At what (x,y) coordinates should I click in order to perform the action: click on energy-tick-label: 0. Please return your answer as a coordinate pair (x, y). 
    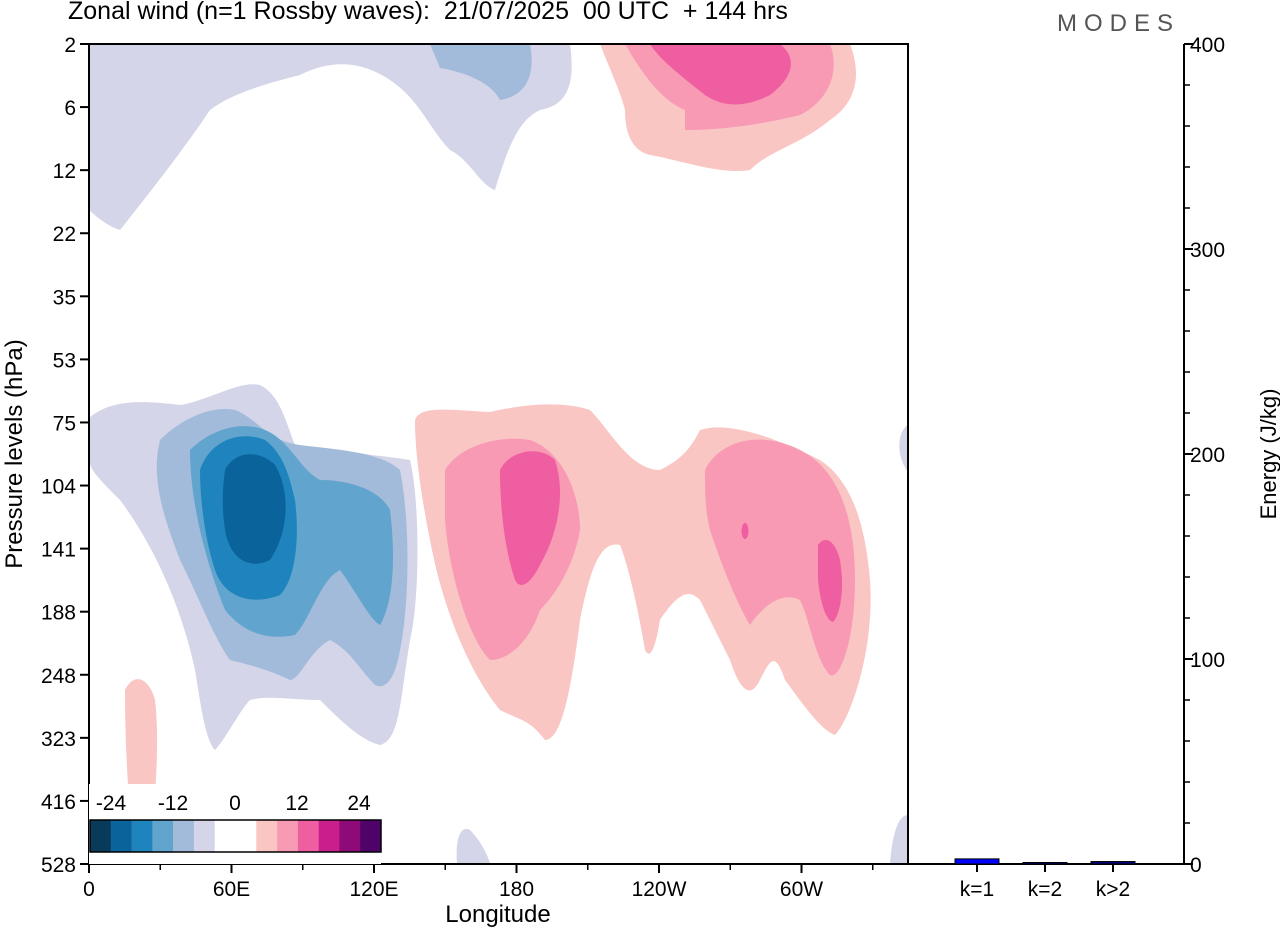
    Looking at the image, I should click on (1196, 865).